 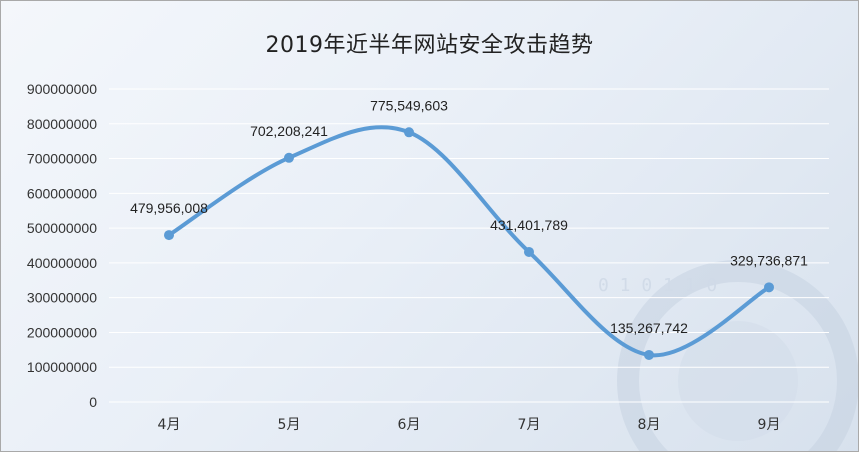 I want to click on y-tick-label: 900000000, so click(x=62, y=89).